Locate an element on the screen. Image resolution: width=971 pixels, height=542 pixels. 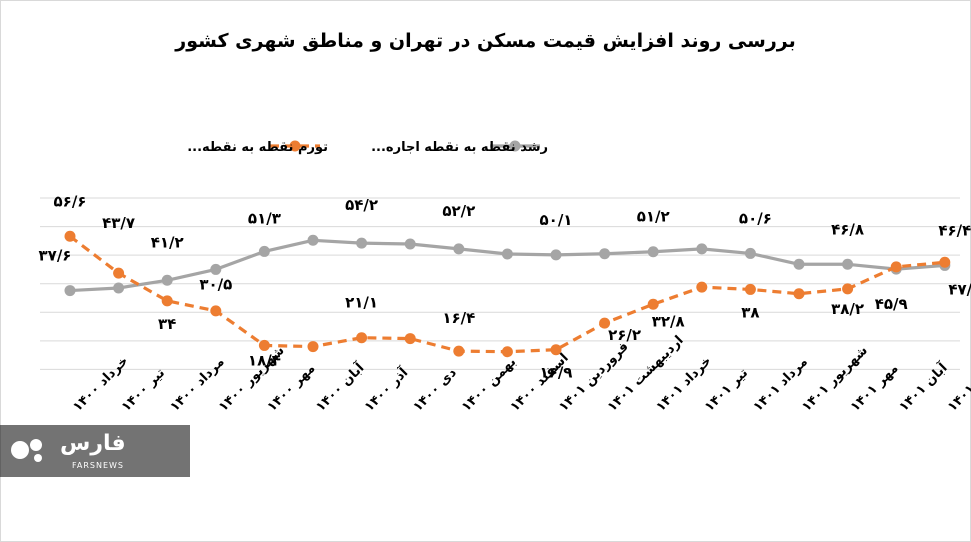
data-label: ۴۳/۷ is located at coordinates (118, 223).